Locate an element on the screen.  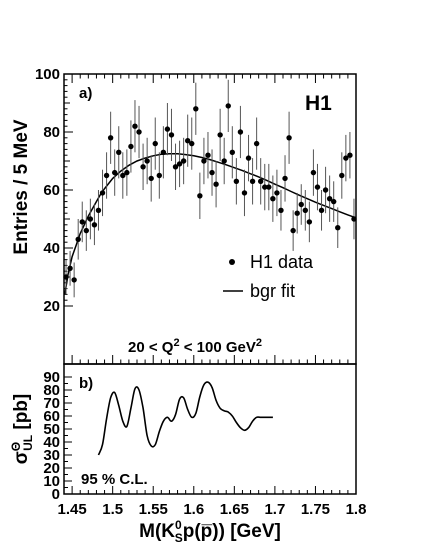
x-tick-label: 1.55 is located at coordinates (153, 509).